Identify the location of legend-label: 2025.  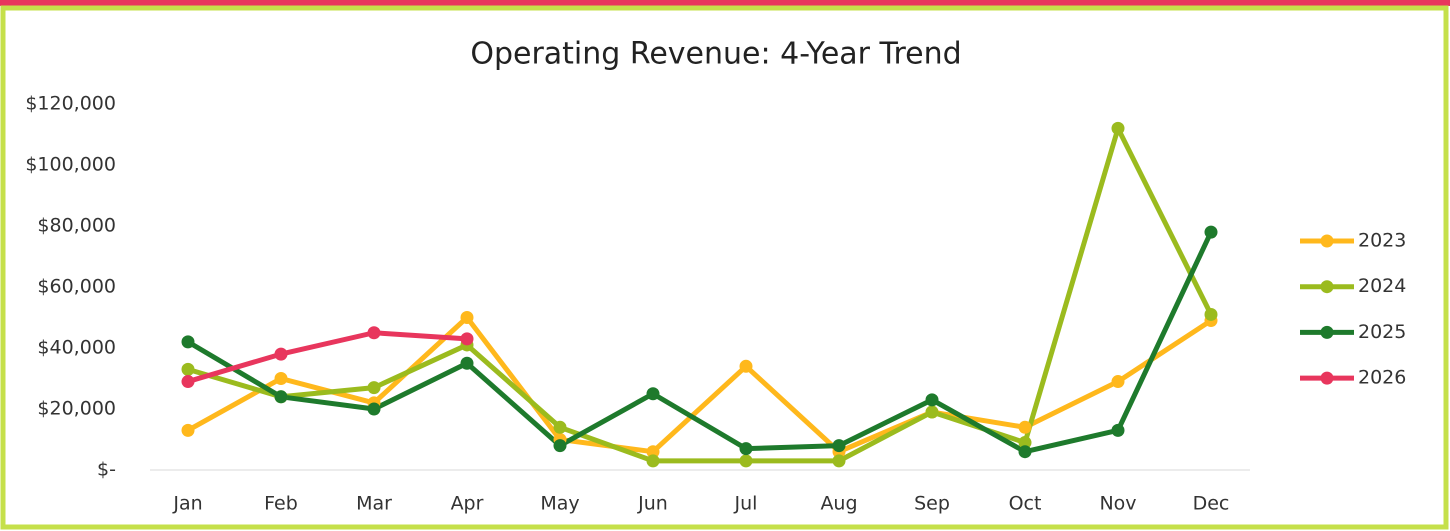
(1382, 332).